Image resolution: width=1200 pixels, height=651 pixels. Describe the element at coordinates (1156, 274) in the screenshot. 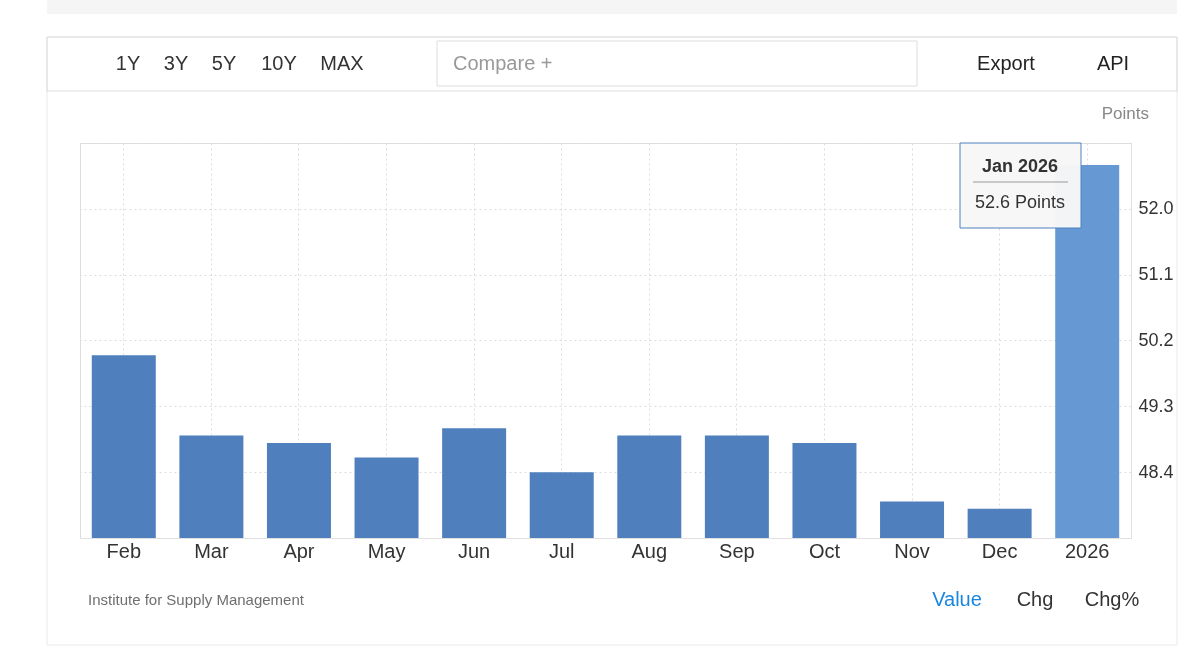

I see `y-tick-label: 51.1` at that location.